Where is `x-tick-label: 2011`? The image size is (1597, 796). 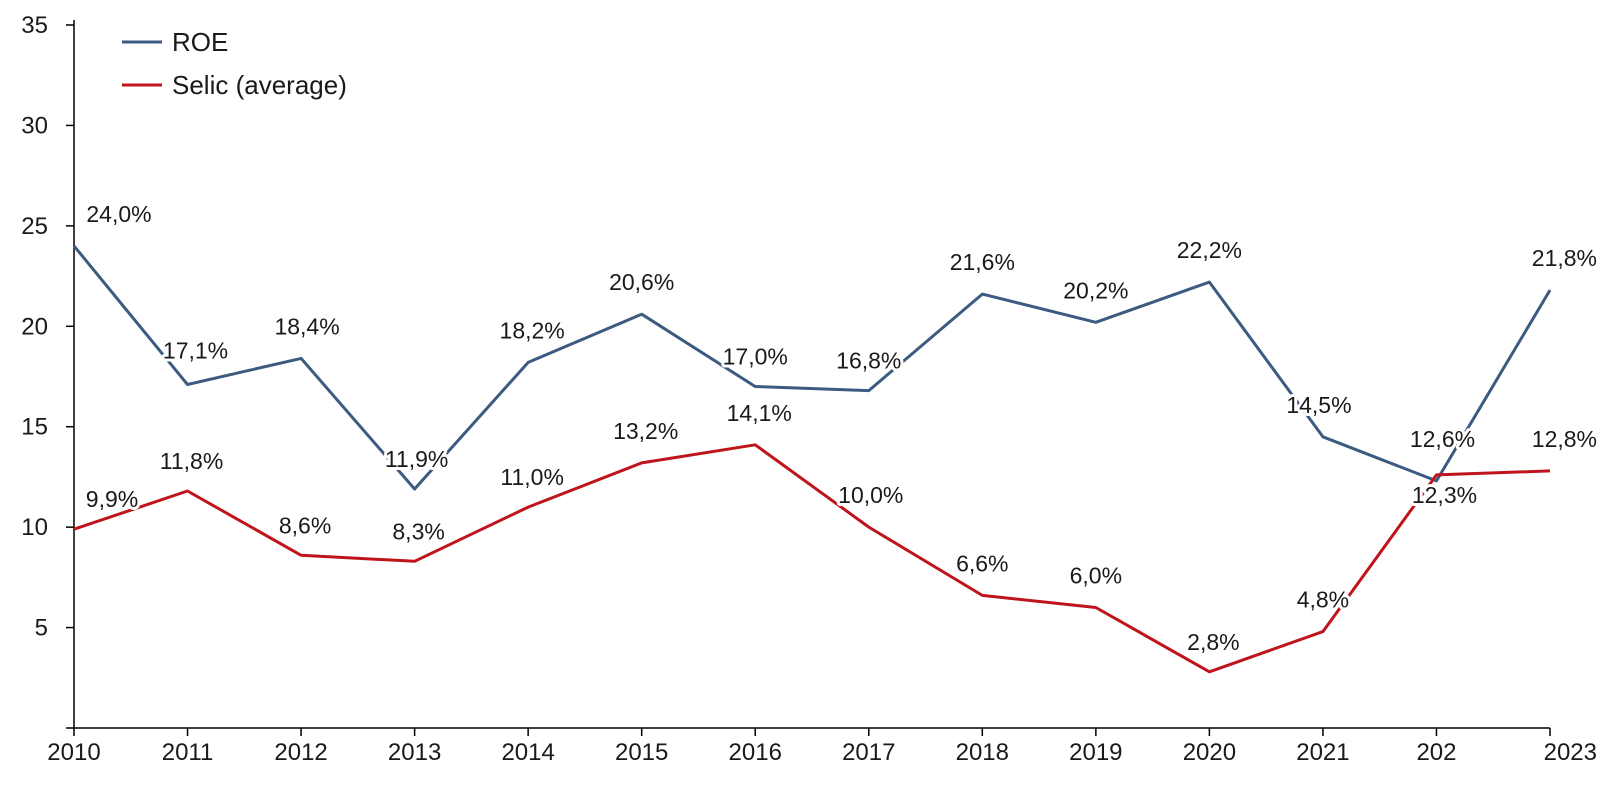 x-tick-label: 2011 is located at coordinates (188, 752).